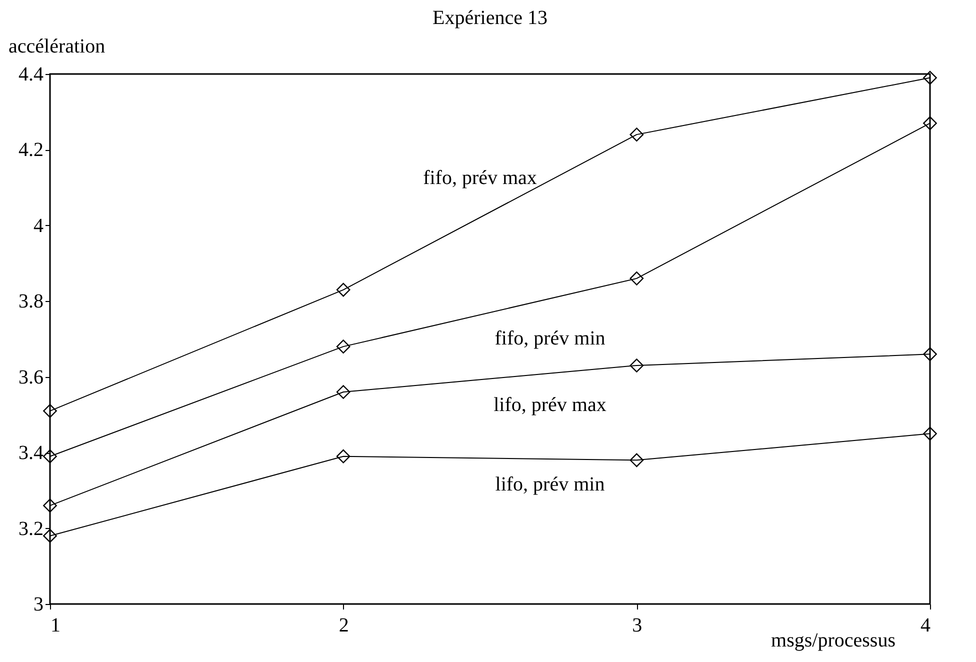 The image size is (976, 662). Describe the element at coordinates (39, 605) in the screenshot. I see `y-tick-label: 3` at that location.